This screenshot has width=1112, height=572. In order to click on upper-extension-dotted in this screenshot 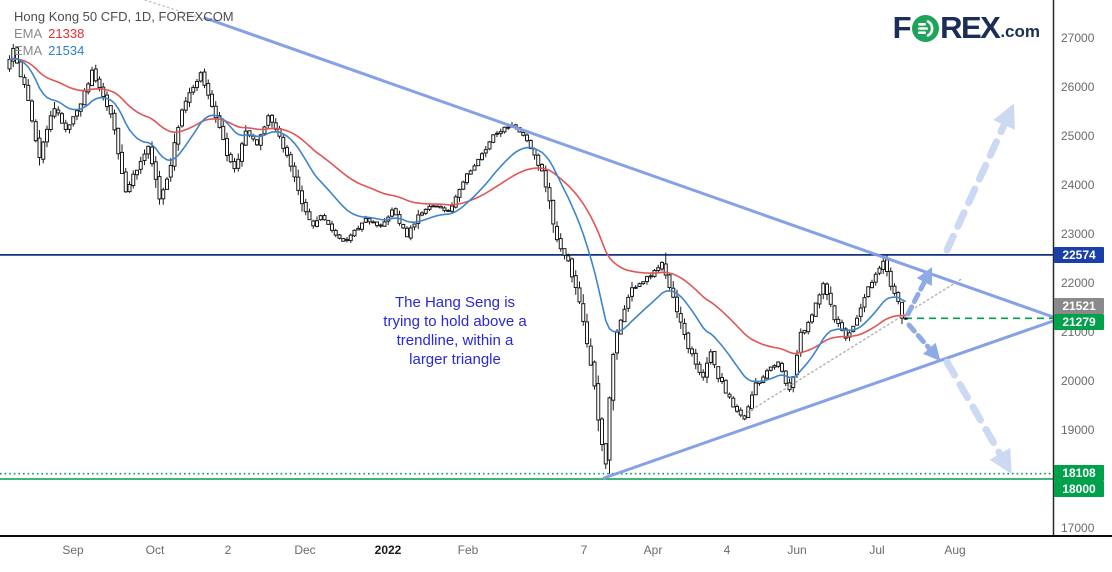, I will do `click(176, 10)`.